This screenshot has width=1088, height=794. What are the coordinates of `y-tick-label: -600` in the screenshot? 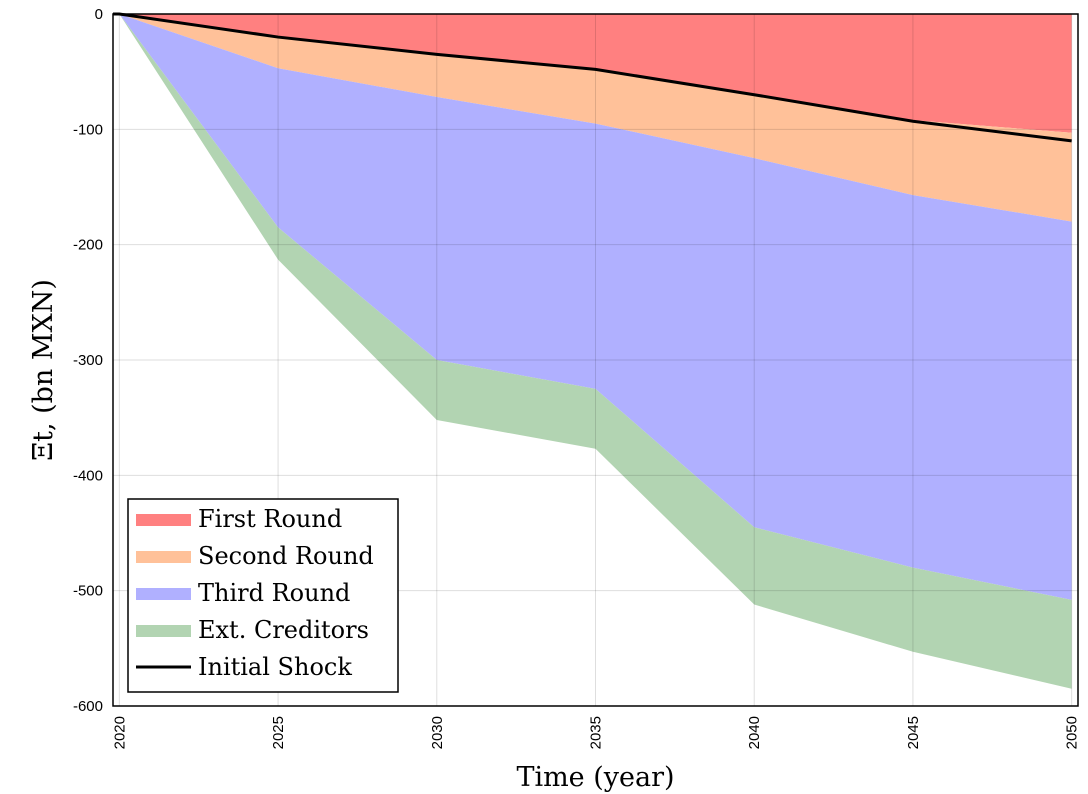 It's located at (88, 706).